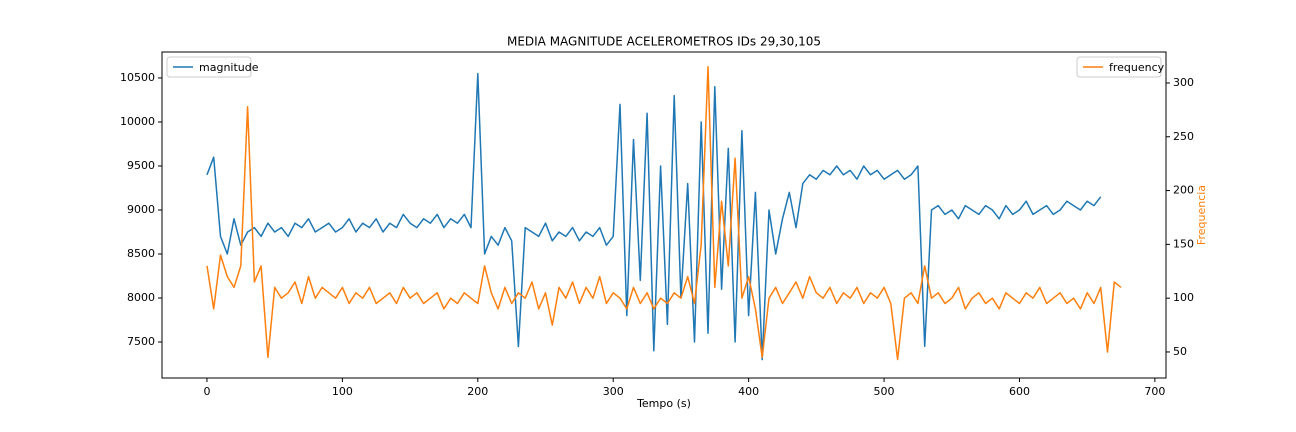 This screenshot has height=432, width=1296. I want to click on y-tick-label: 10500, so click(137, 77).